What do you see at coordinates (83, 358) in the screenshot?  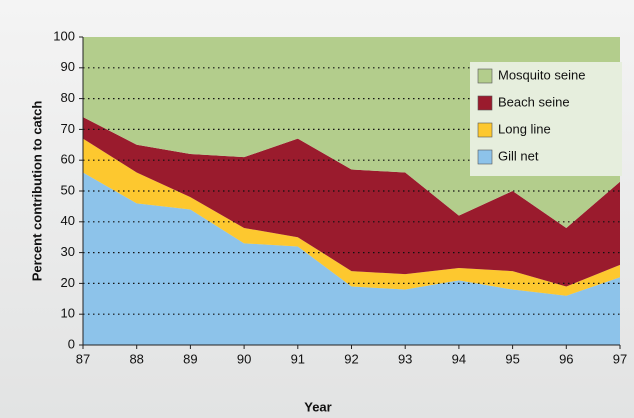 I see `x-tick-label: 87` at bounding box center [83, 358].